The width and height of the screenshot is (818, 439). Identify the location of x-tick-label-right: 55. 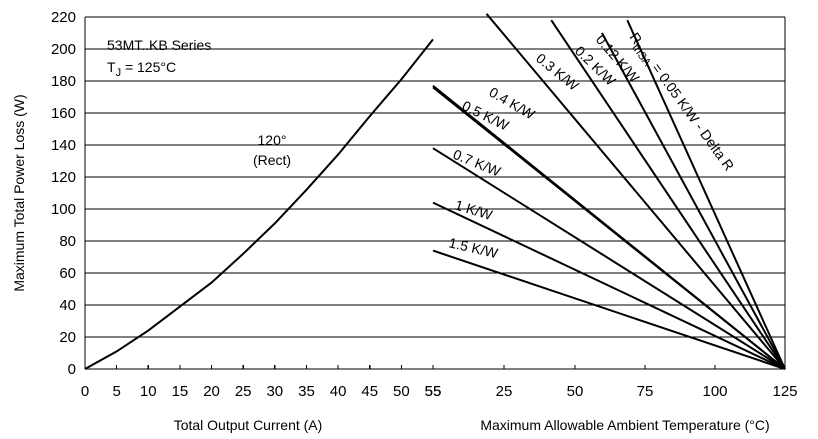
(433, 391).